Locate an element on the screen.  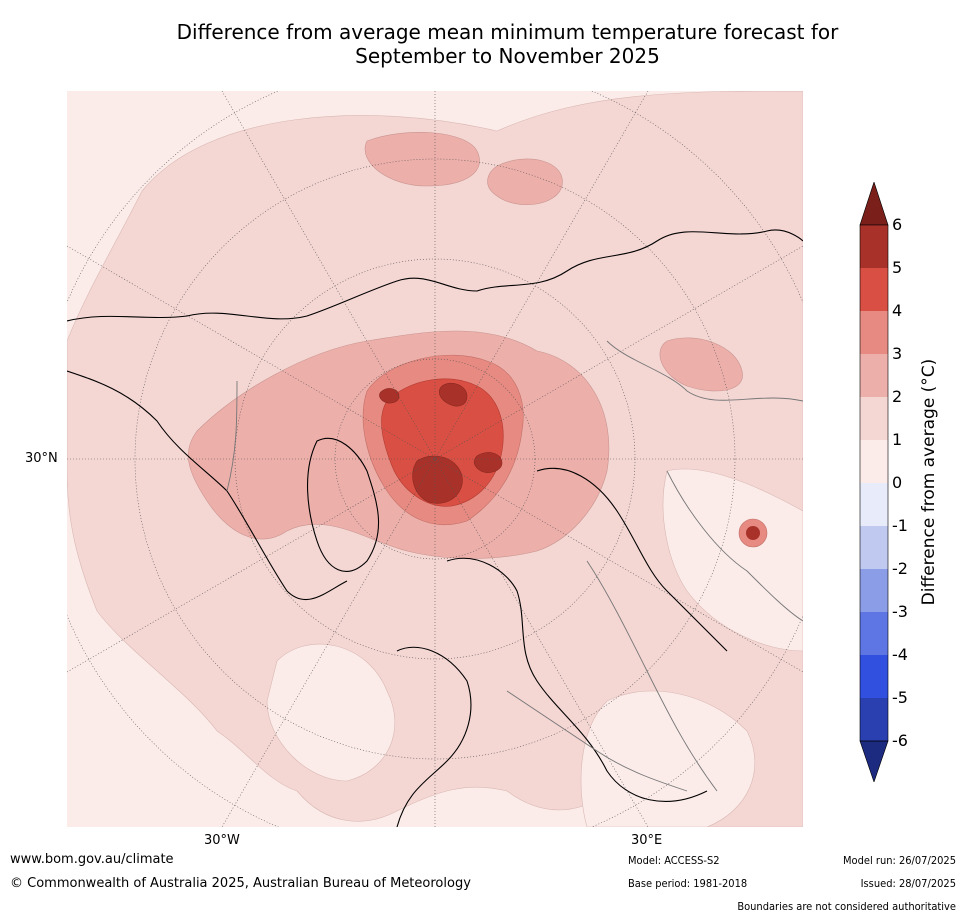
colorbar-tick-m4: -4 is located at coordinates (900, 654).